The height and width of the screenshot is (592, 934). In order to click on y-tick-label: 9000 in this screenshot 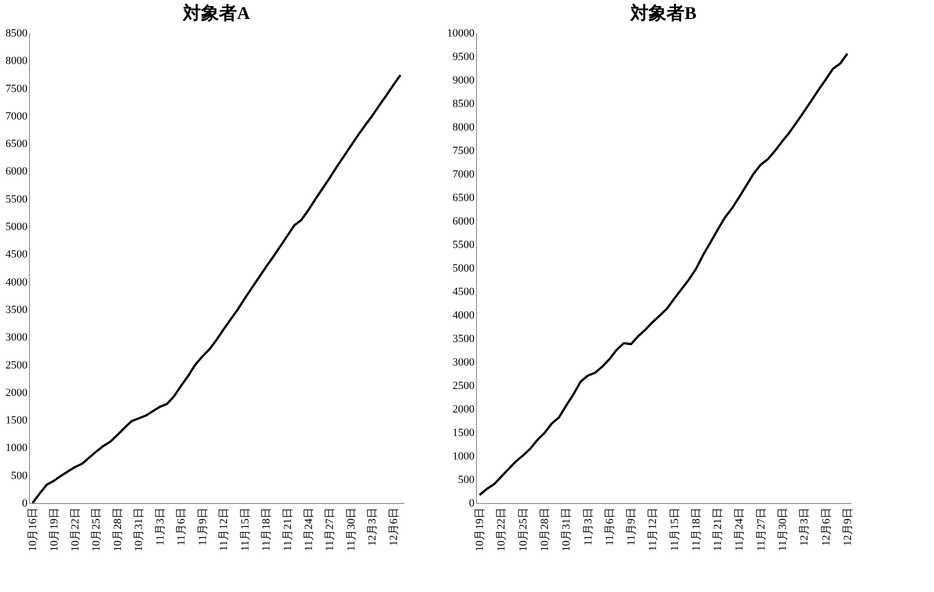, I will do `click(463, 80)`.